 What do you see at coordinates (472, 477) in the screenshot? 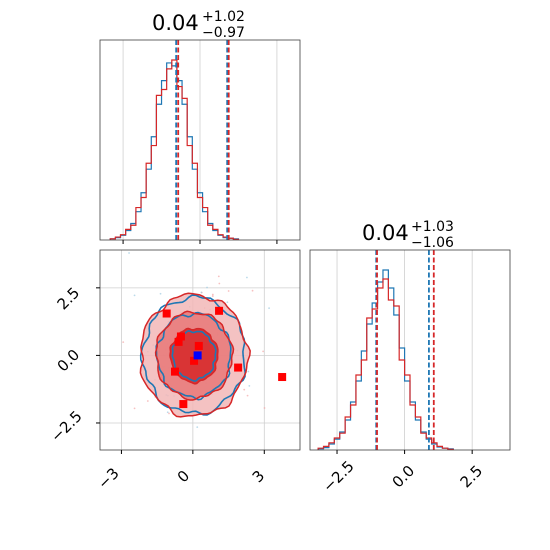
I see `x-tick-label: 2.5` at bounding box center [472, 477].